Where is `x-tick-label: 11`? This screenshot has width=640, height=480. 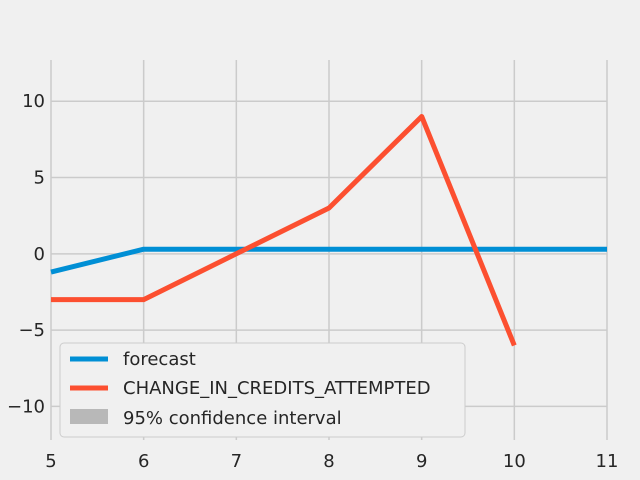
x-tick-label: 11 is located at coordinates (607, 461).